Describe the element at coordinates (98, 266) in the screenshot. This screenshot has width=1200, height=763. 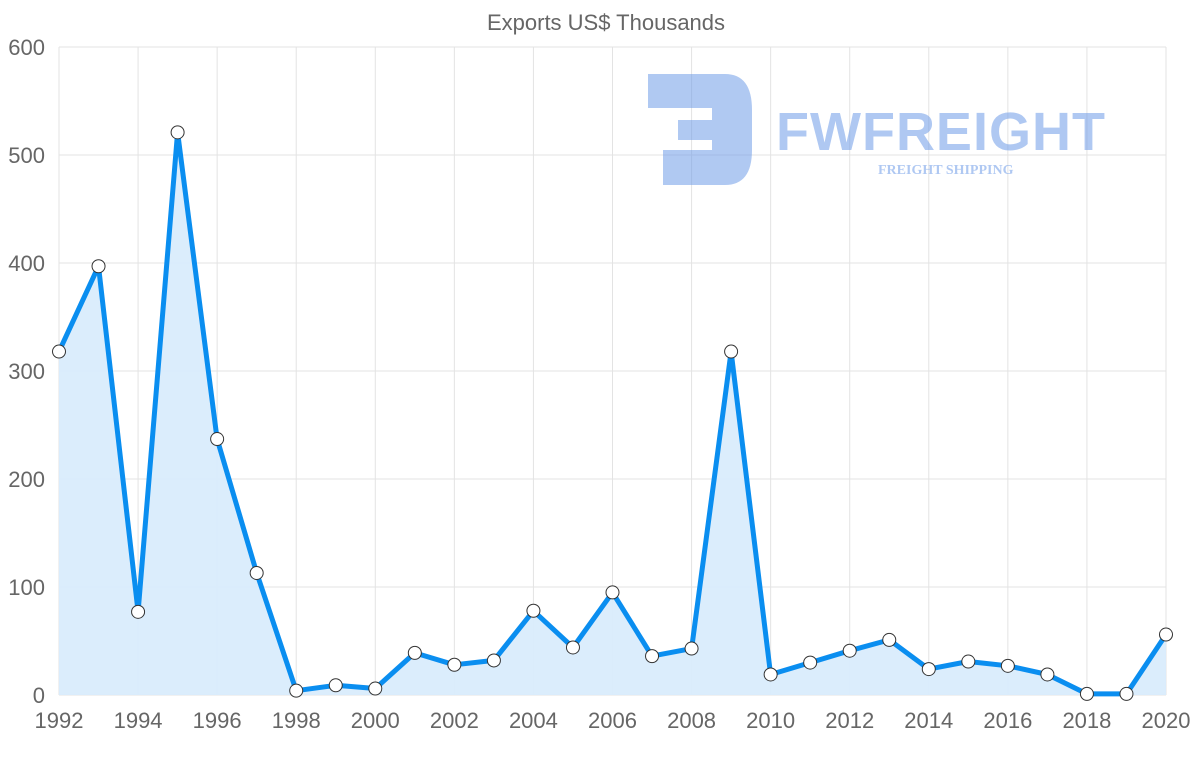
I see `data-point-1993` at that location.